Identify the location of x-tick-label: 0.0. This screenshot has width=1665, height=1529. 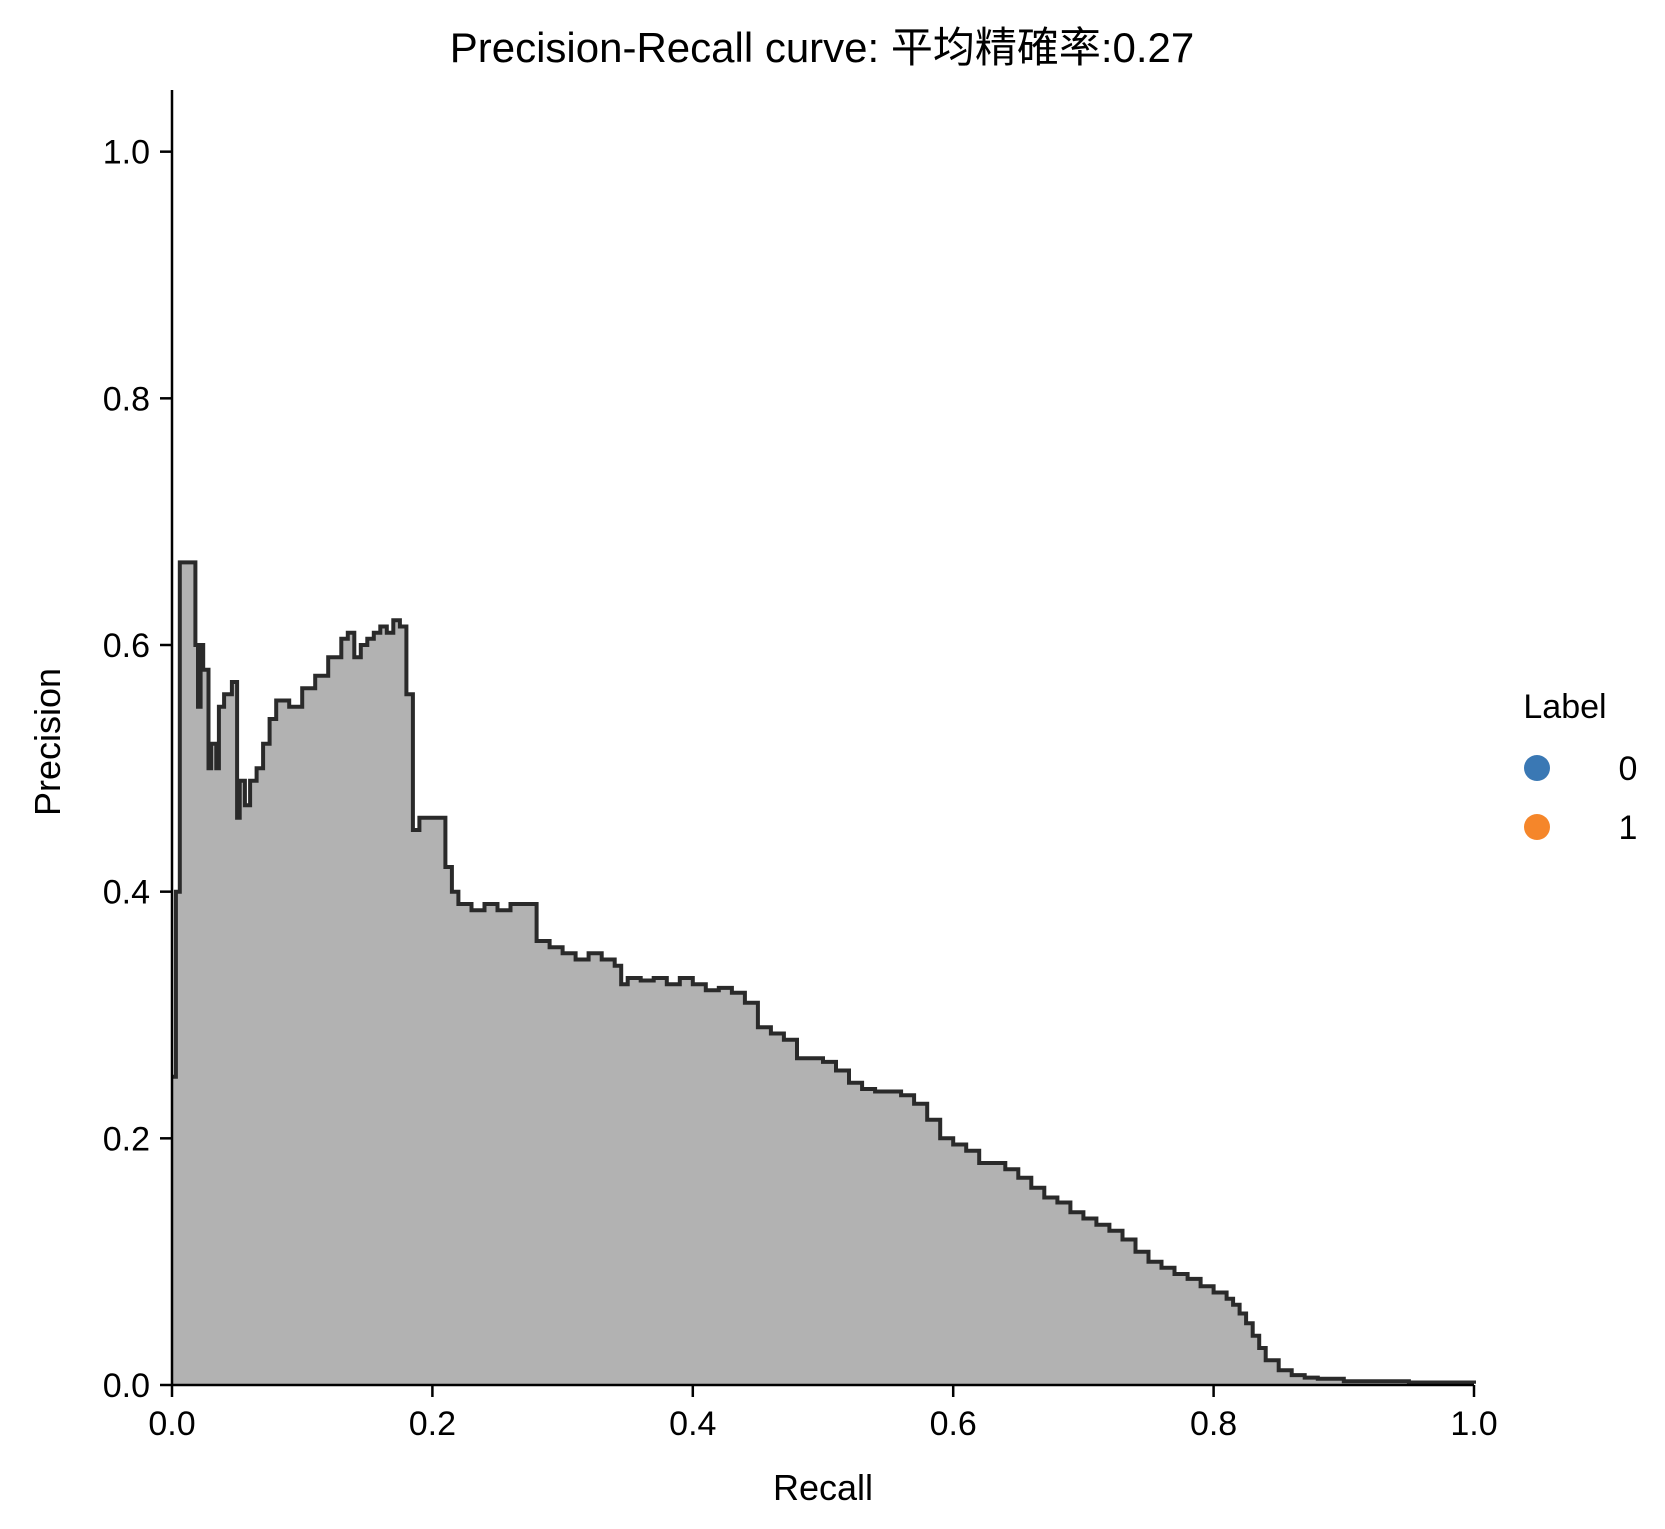
(171, 1424).